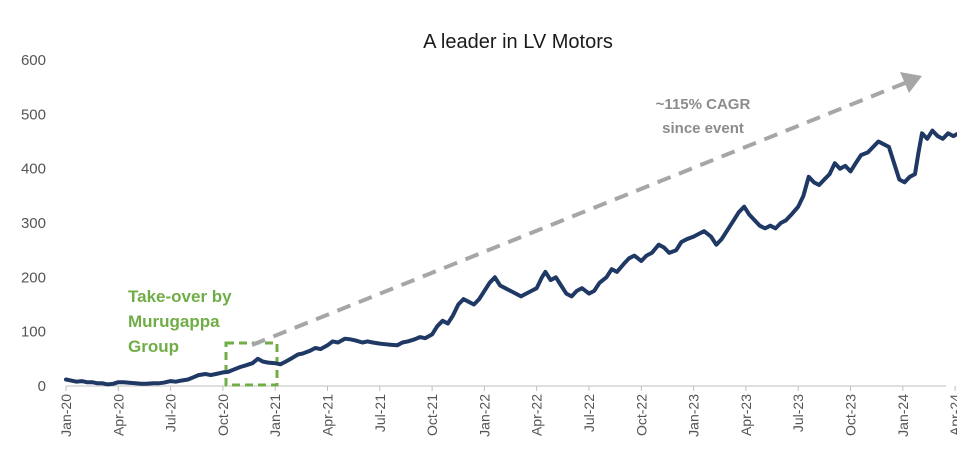  What do you see at coordinates (518, 42) in the screenshot?
I see `chart-title: A leader in LV Motors` at bounding box center [518, 42].